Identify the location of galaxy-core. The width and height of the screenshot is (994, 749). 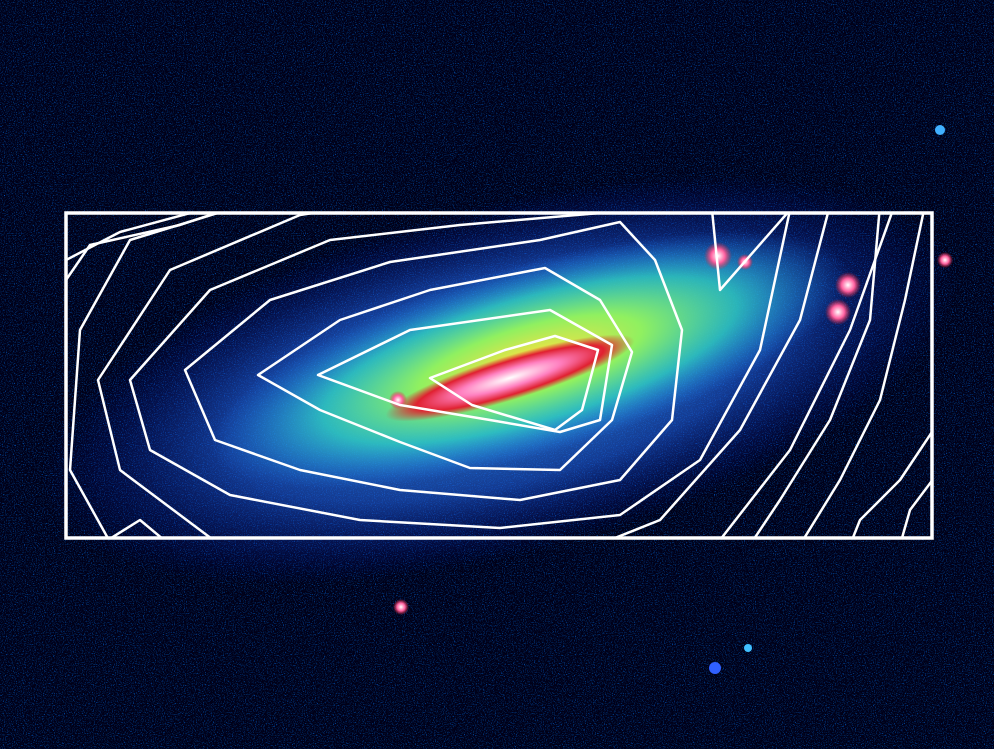
(510, 378).